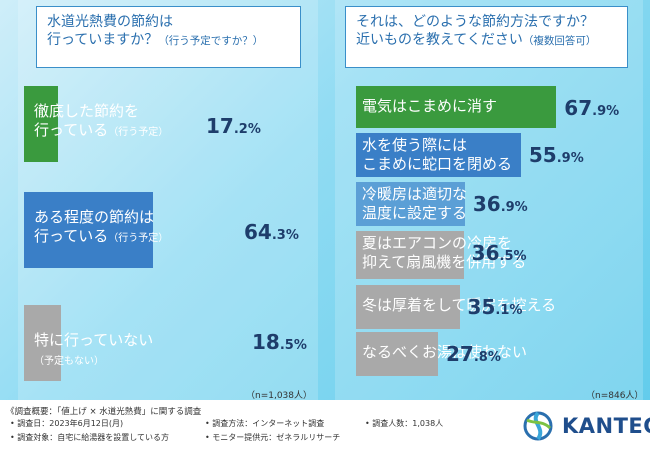  What do you see at coordinates (273, 437) in the screenshot?
I see `survey-provider: • モニター提供元：ゼネラルリサーチ` at bounding box center [273, 437].